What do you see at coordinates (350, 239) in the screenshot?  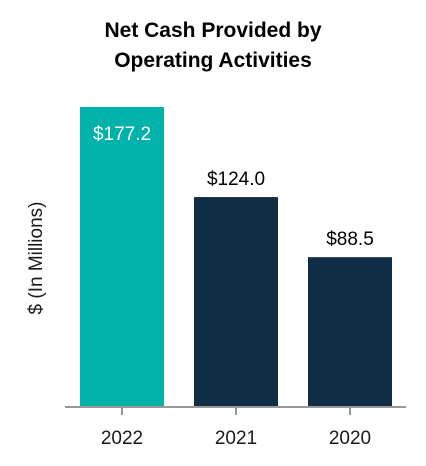 I see `value-label-2020: $88.5` at bounding box center [350, 239].